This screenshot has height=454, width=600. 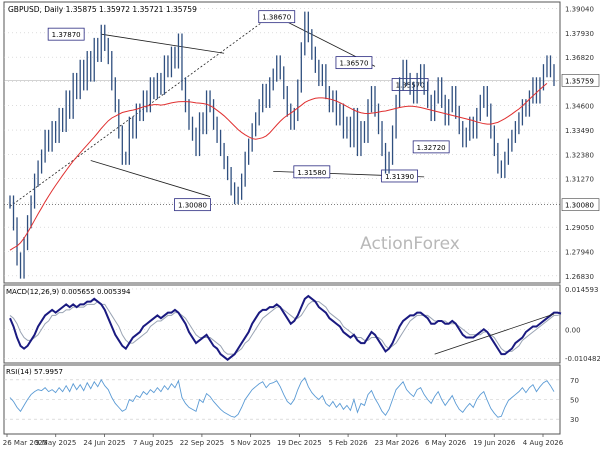 I want to click on x-tick-label: 7 Aug 2025, so click(x=153, y=443).